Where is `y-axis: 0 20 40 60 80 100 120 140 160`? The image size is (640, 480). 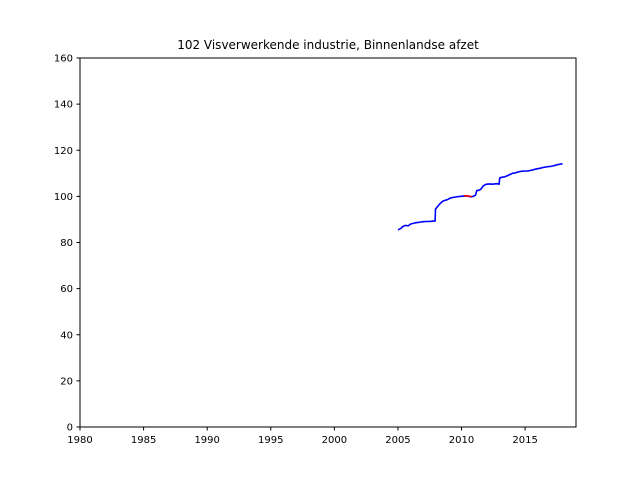 y-axis: 0 20 40 60 80 100 120 140 160 is located at coordinates (67, 244).